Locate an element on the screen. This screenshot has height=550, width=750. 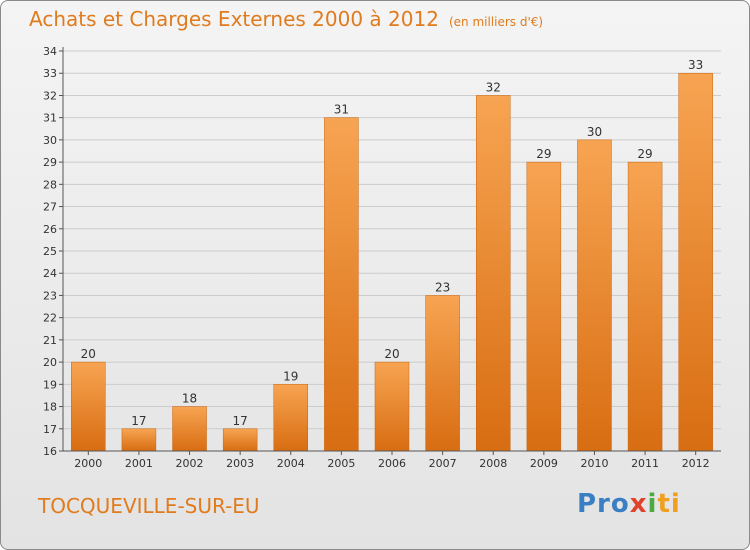
data-label-2010: 30 is located at coordinates (594, 132).